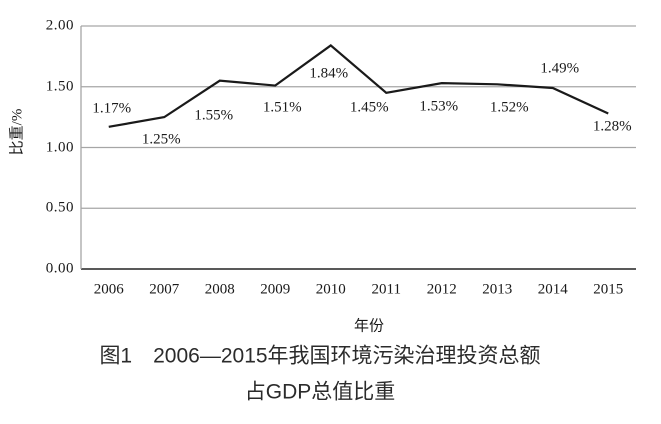  I want to click on y-tick-label: 2.00, so click(59, 25).